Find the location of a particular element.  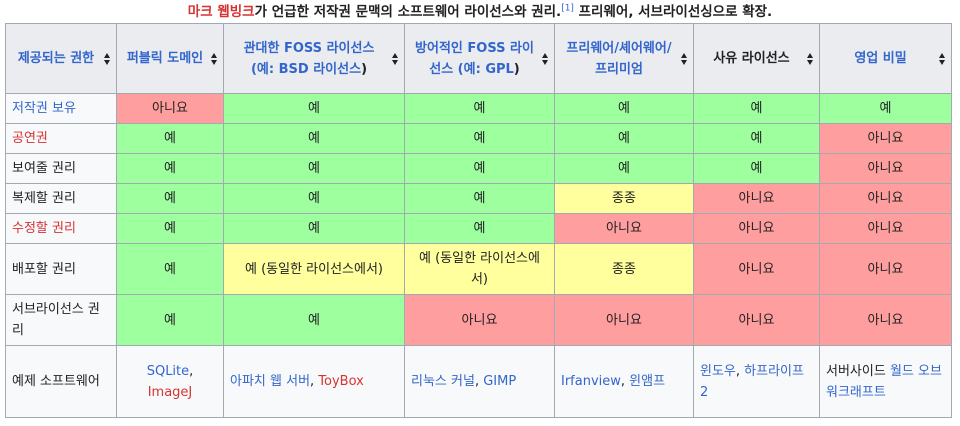

example-software-cell: 리눅스 커널, GIMP is located at coordinates (479, 381).